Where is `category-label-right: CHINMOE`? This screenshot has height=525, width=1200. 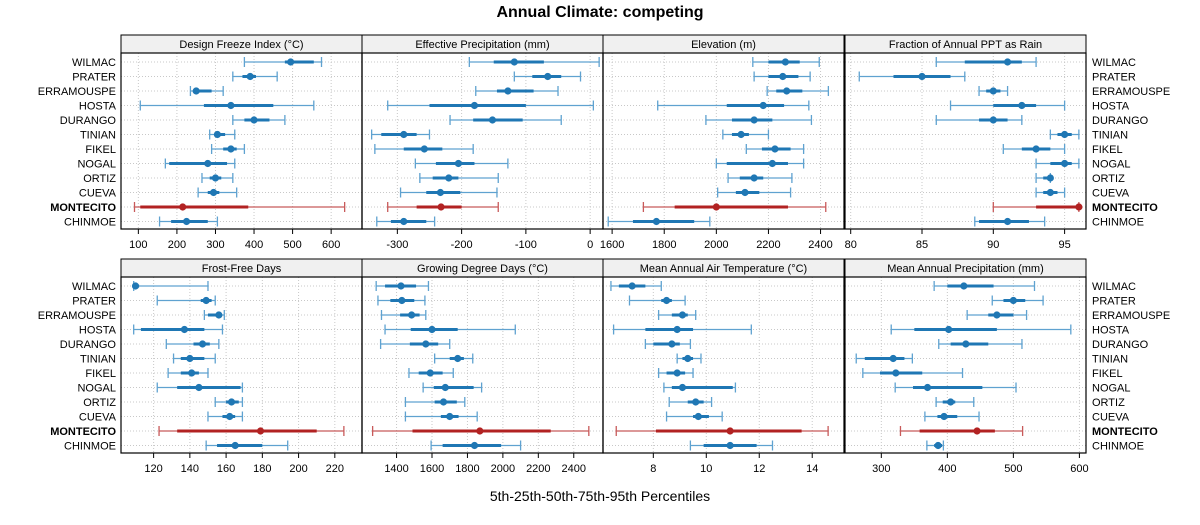 category-label-right: CHINMOE is located at coordinates (1118, 223).